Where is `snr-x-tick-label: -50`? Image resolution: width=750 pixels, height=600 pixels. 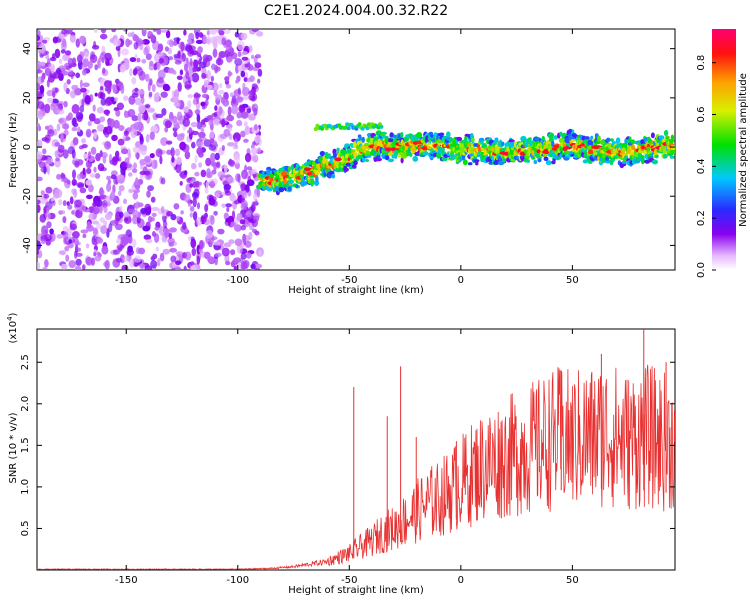 snr-x-tick-label: -50 is located at coordinates (349, 580).